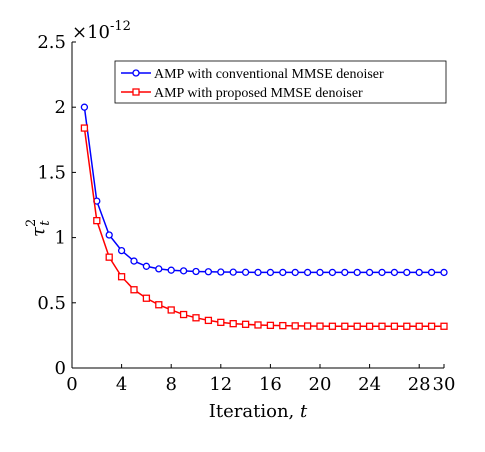 The height and width of the screenshot is (452, 485). What do you see at coordinates (170, 384) in the screenshot?
I see `x-tick-label: 8` at bounding box center [170, 384].